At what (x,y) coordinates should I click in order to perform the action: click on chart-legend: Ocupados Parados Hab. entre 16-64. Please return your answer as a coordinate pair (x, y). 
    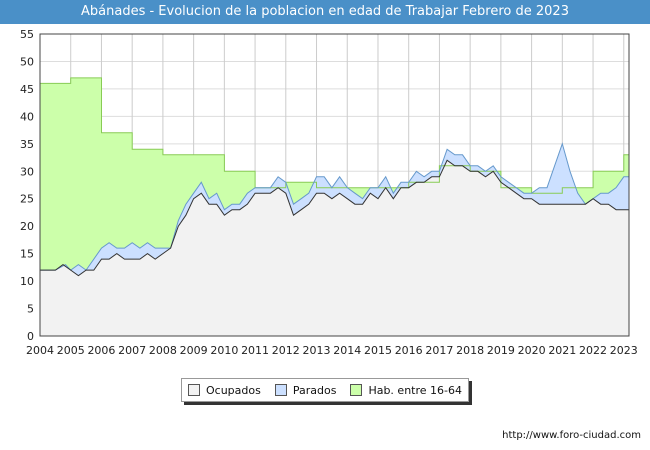
    Looking at the image, I should click on (325, 390).